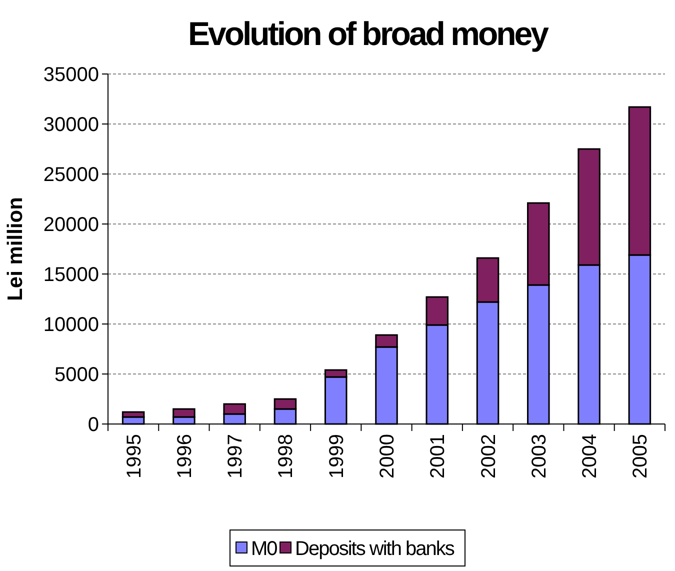 The image size is (675, 571). I want to click on chart-title: Evolution of broad money, so click(369, 33).